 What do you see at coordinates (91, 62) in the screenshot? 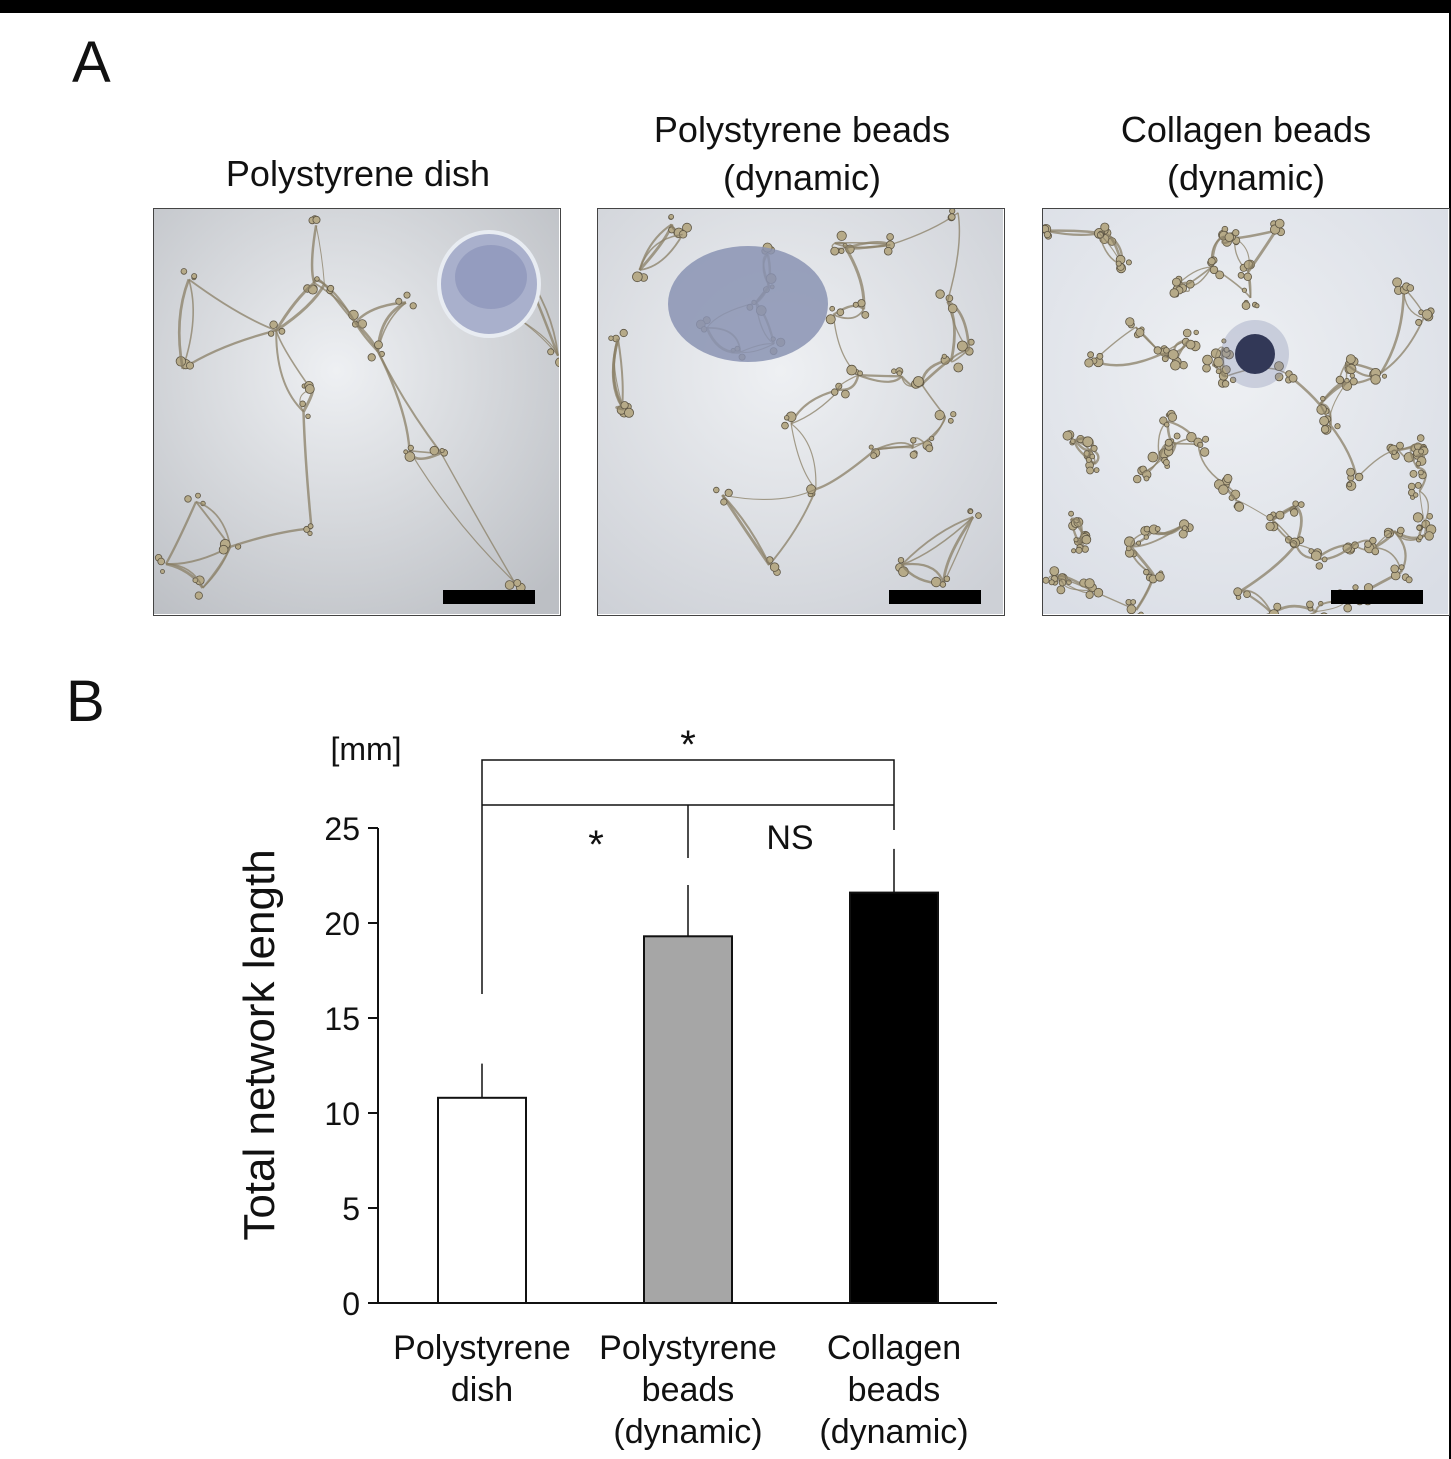
I see `panel-a-label: A` at bounding box center [91, 62].